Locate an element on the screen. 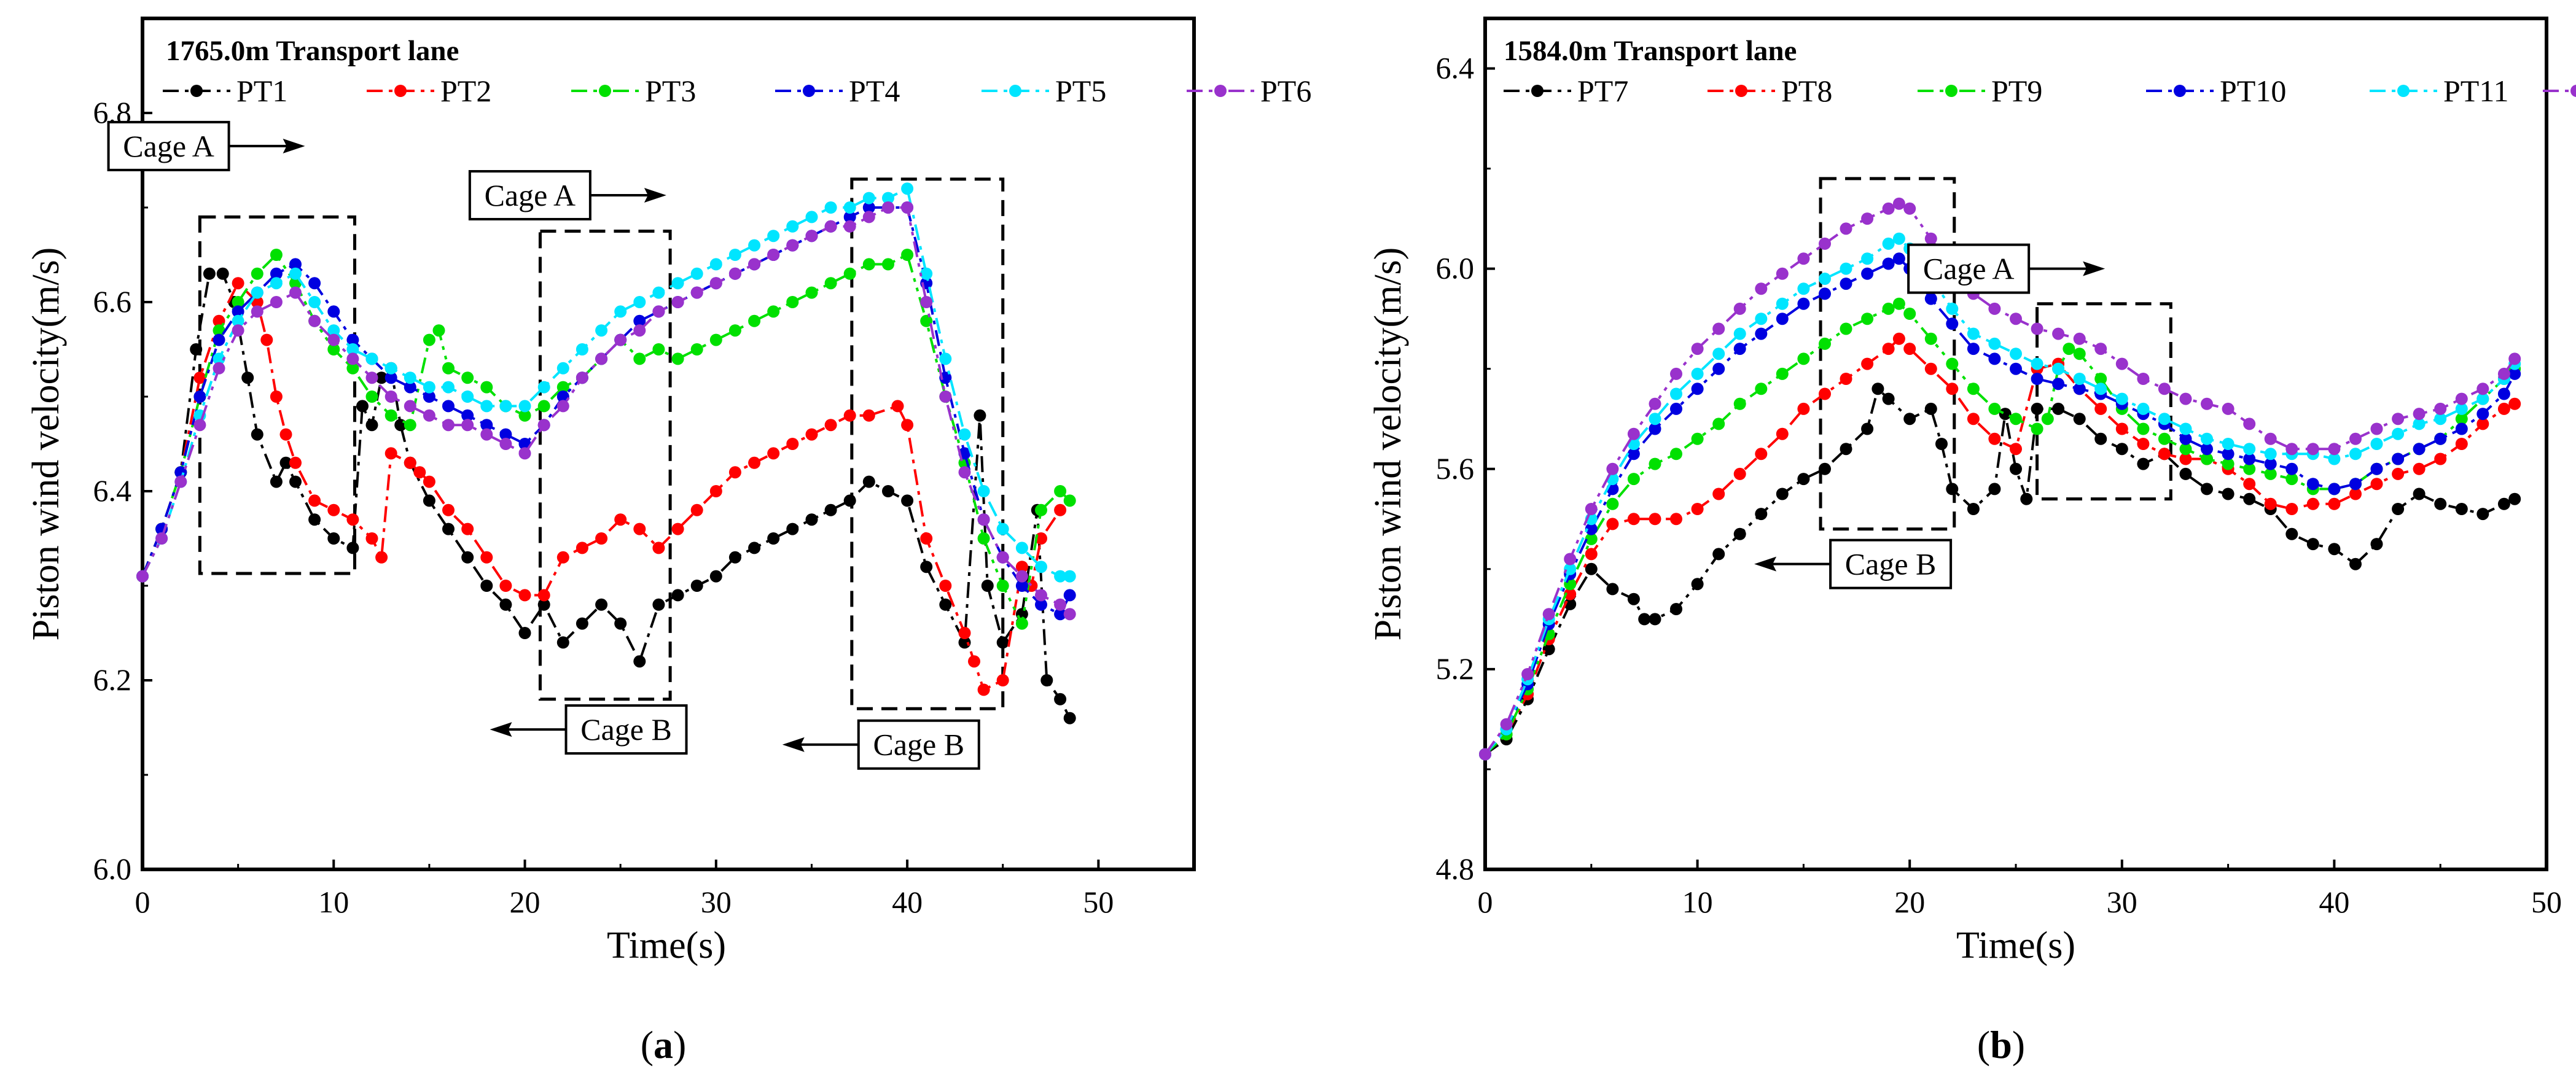  annotation-label-text: Cage B is located at coordinates (918, 745).